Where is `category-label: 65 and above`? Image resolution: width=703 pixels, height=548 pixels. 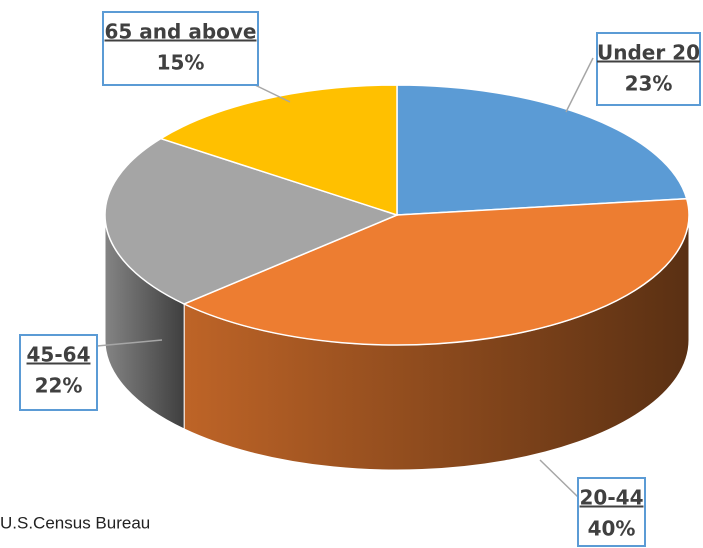 category-label: 65 and above is located at coordinates (181, 32).